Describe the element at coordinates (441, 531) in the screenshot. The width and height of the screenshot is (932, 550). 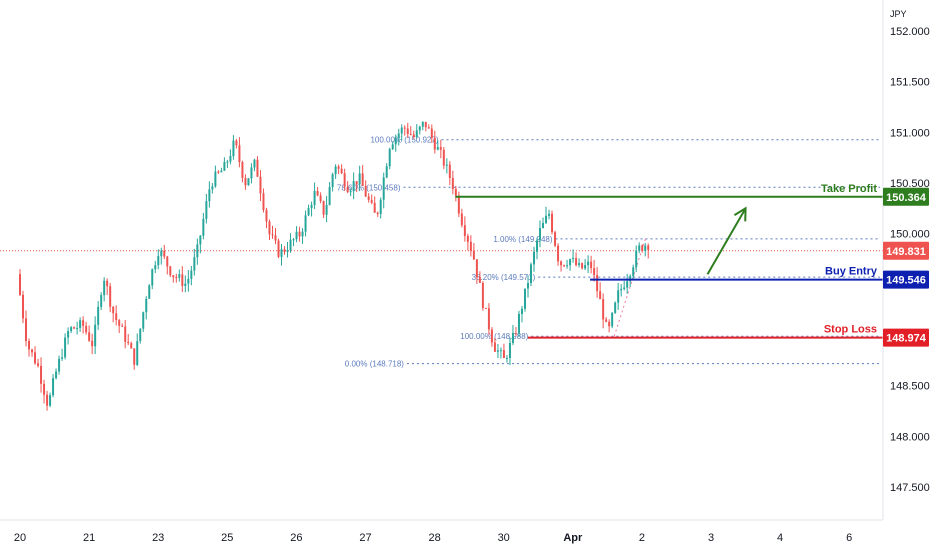
I see `time-axis: 20 21 23 25 26 27 28 30 Apr 2 3 4 6` at that location.